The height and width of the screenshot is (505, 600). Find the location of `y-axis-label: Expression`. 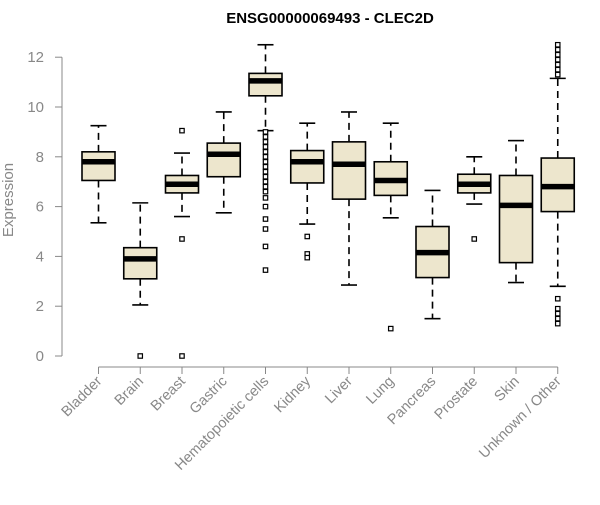

y-axis-label: Expression is located at coordinates (8, 200).